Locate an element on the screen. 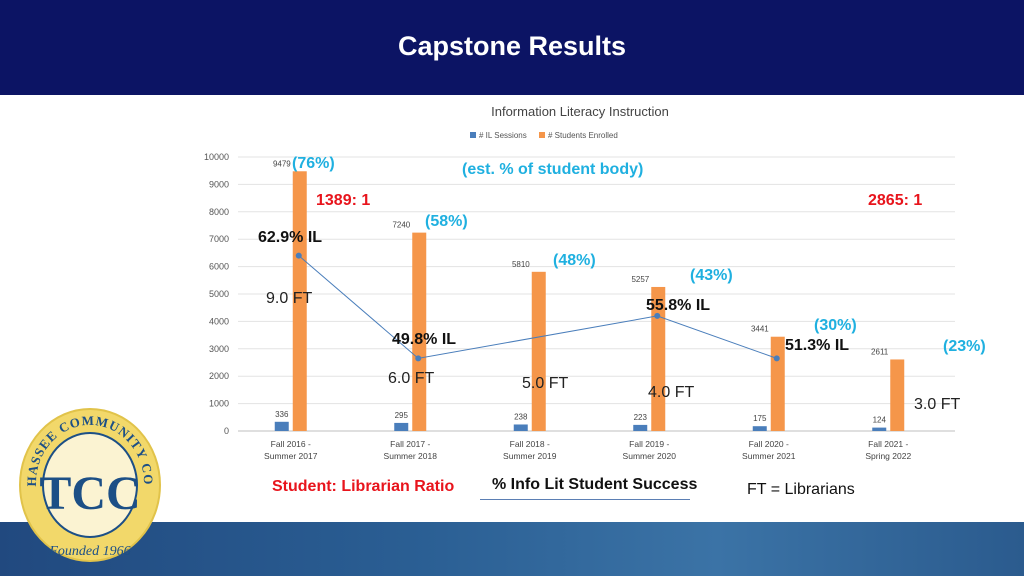 This screenshot has height=576, width=1024. y-tick-label: 0 is located at coordinates (226, 431).